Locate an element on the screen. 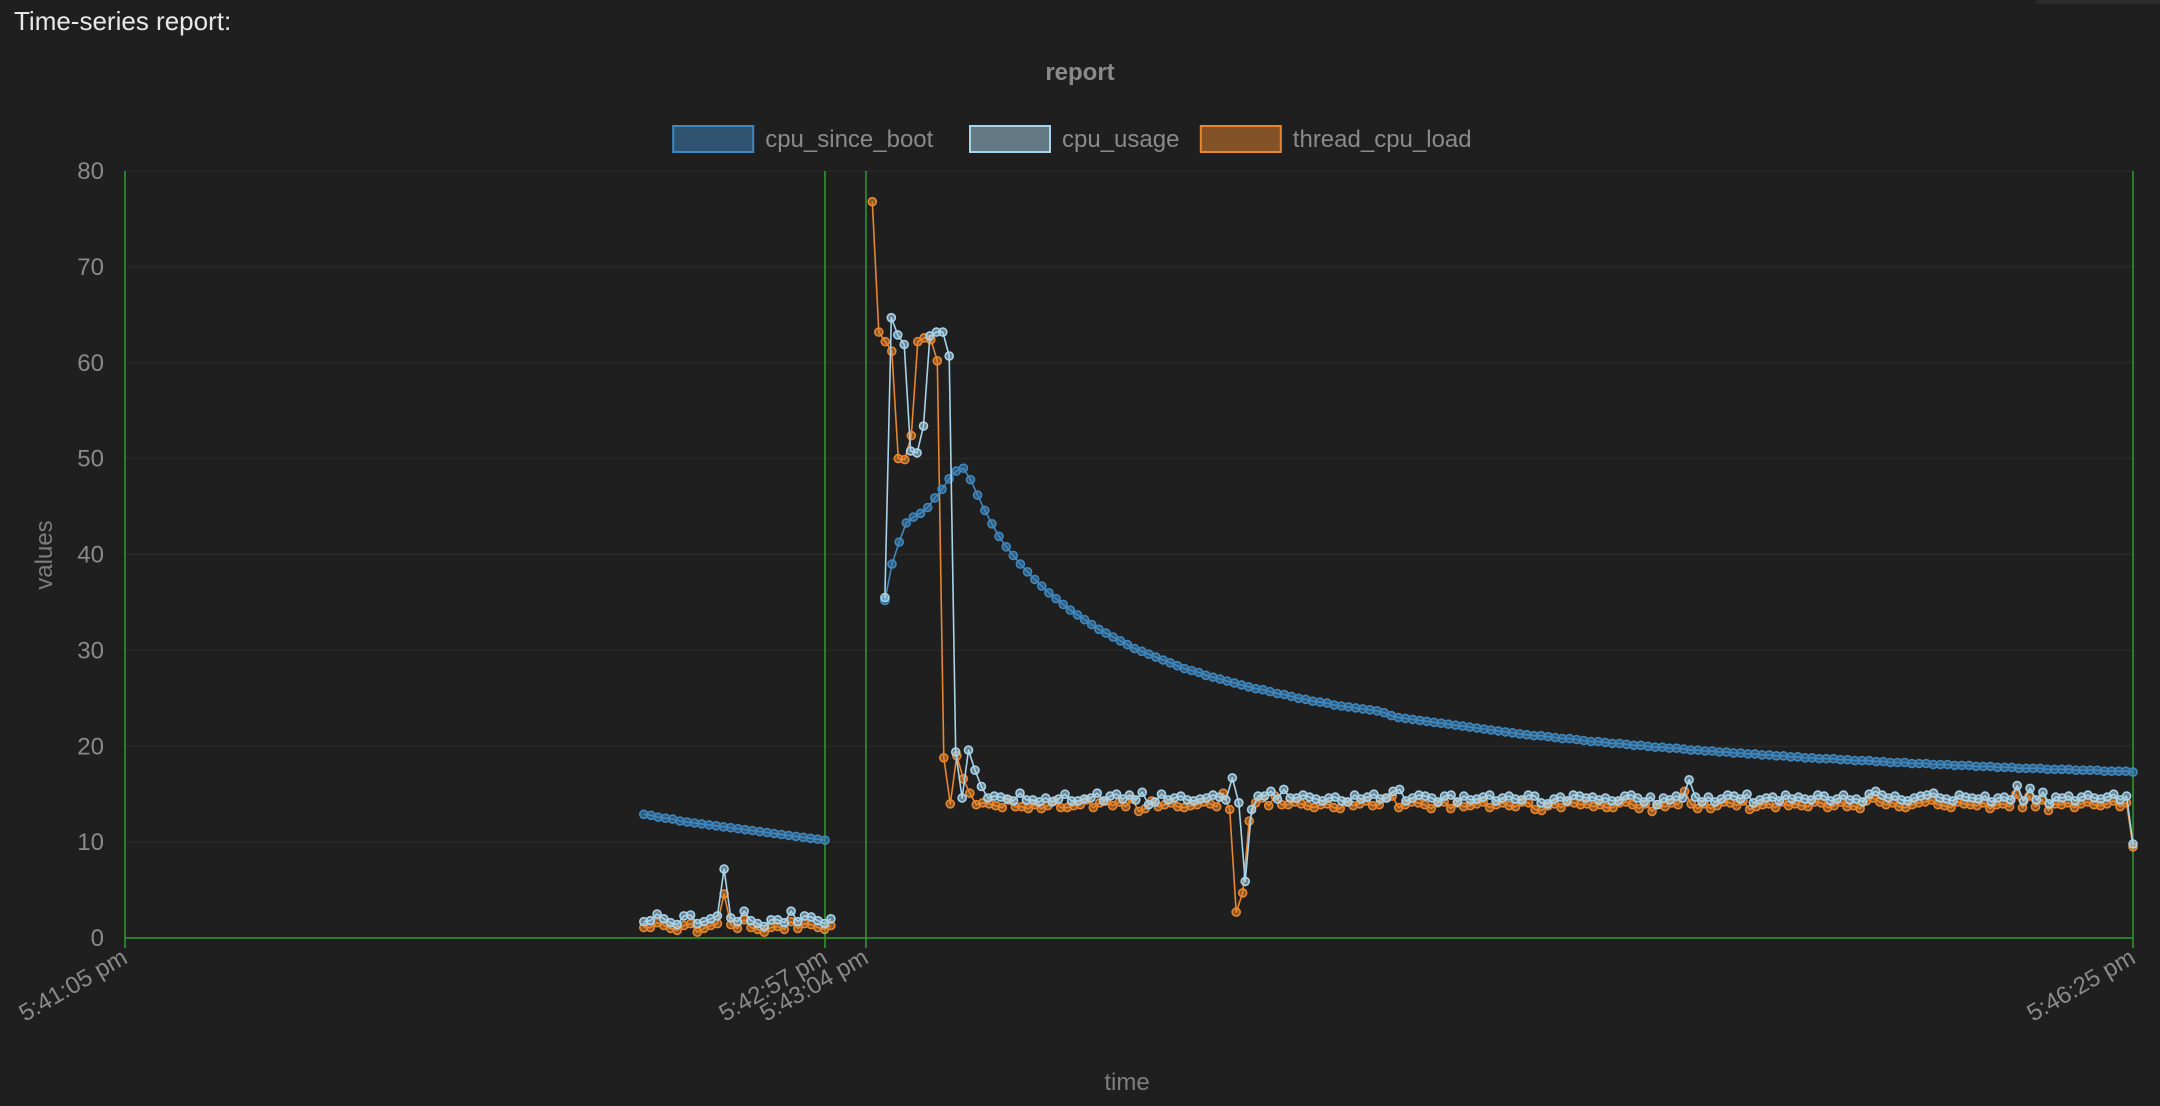  y-tick-label: 70 is located at coordinates (90, 267).